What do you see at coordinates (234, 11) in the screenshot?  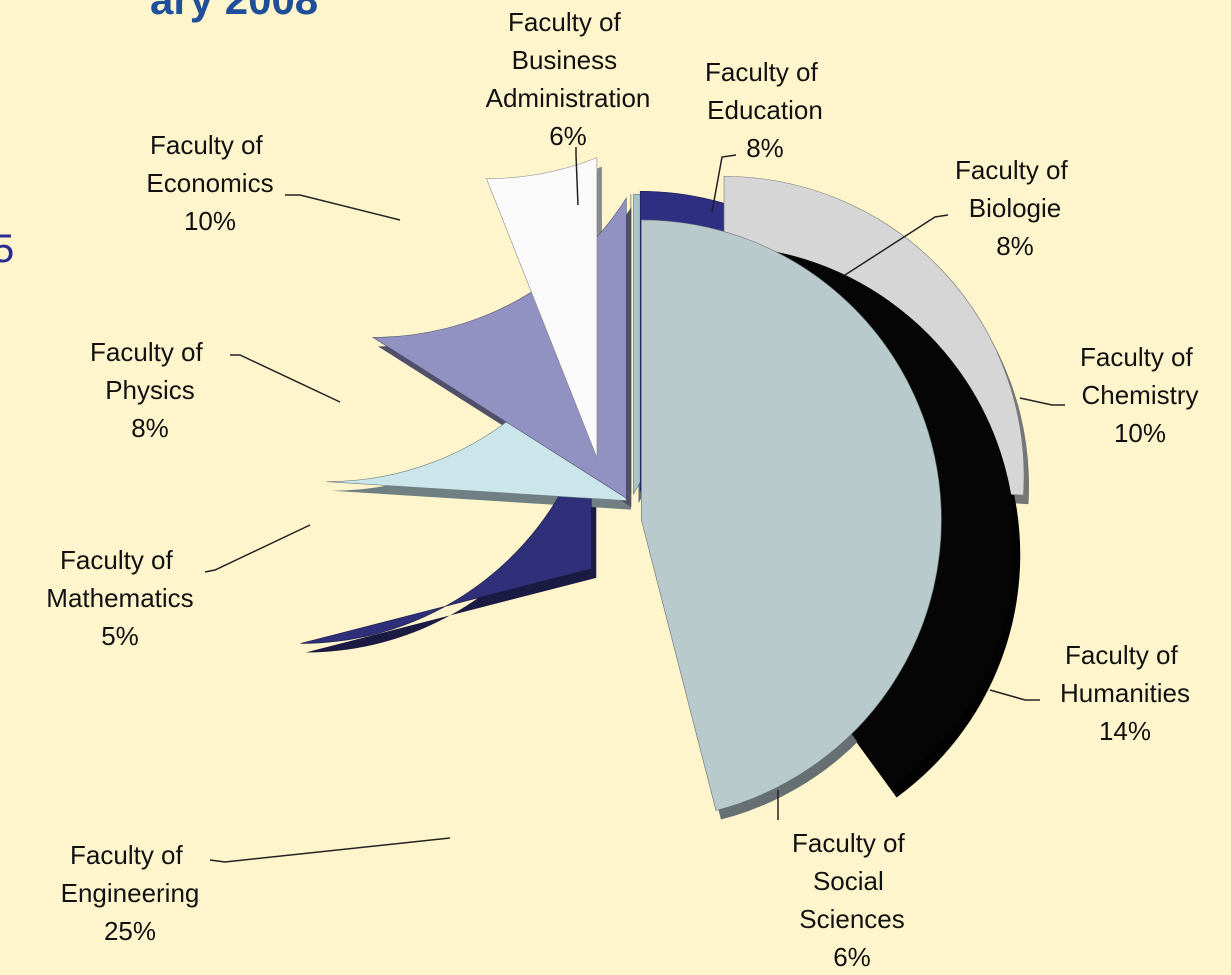 I see `chart-title: ary 2008` at bounding box center [234, 11].